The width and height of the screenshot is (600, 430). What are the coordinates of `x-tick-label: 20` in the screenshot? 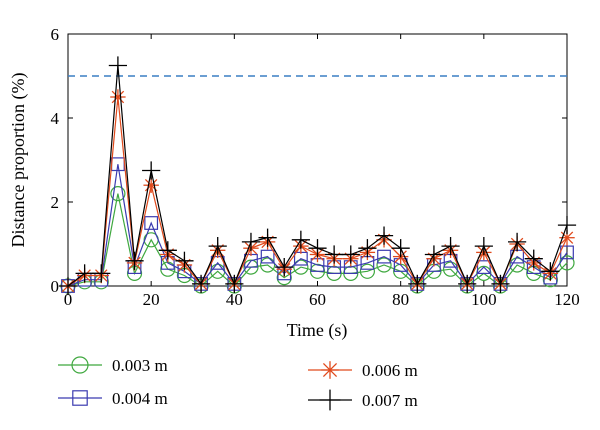 It's located at (151, 299).